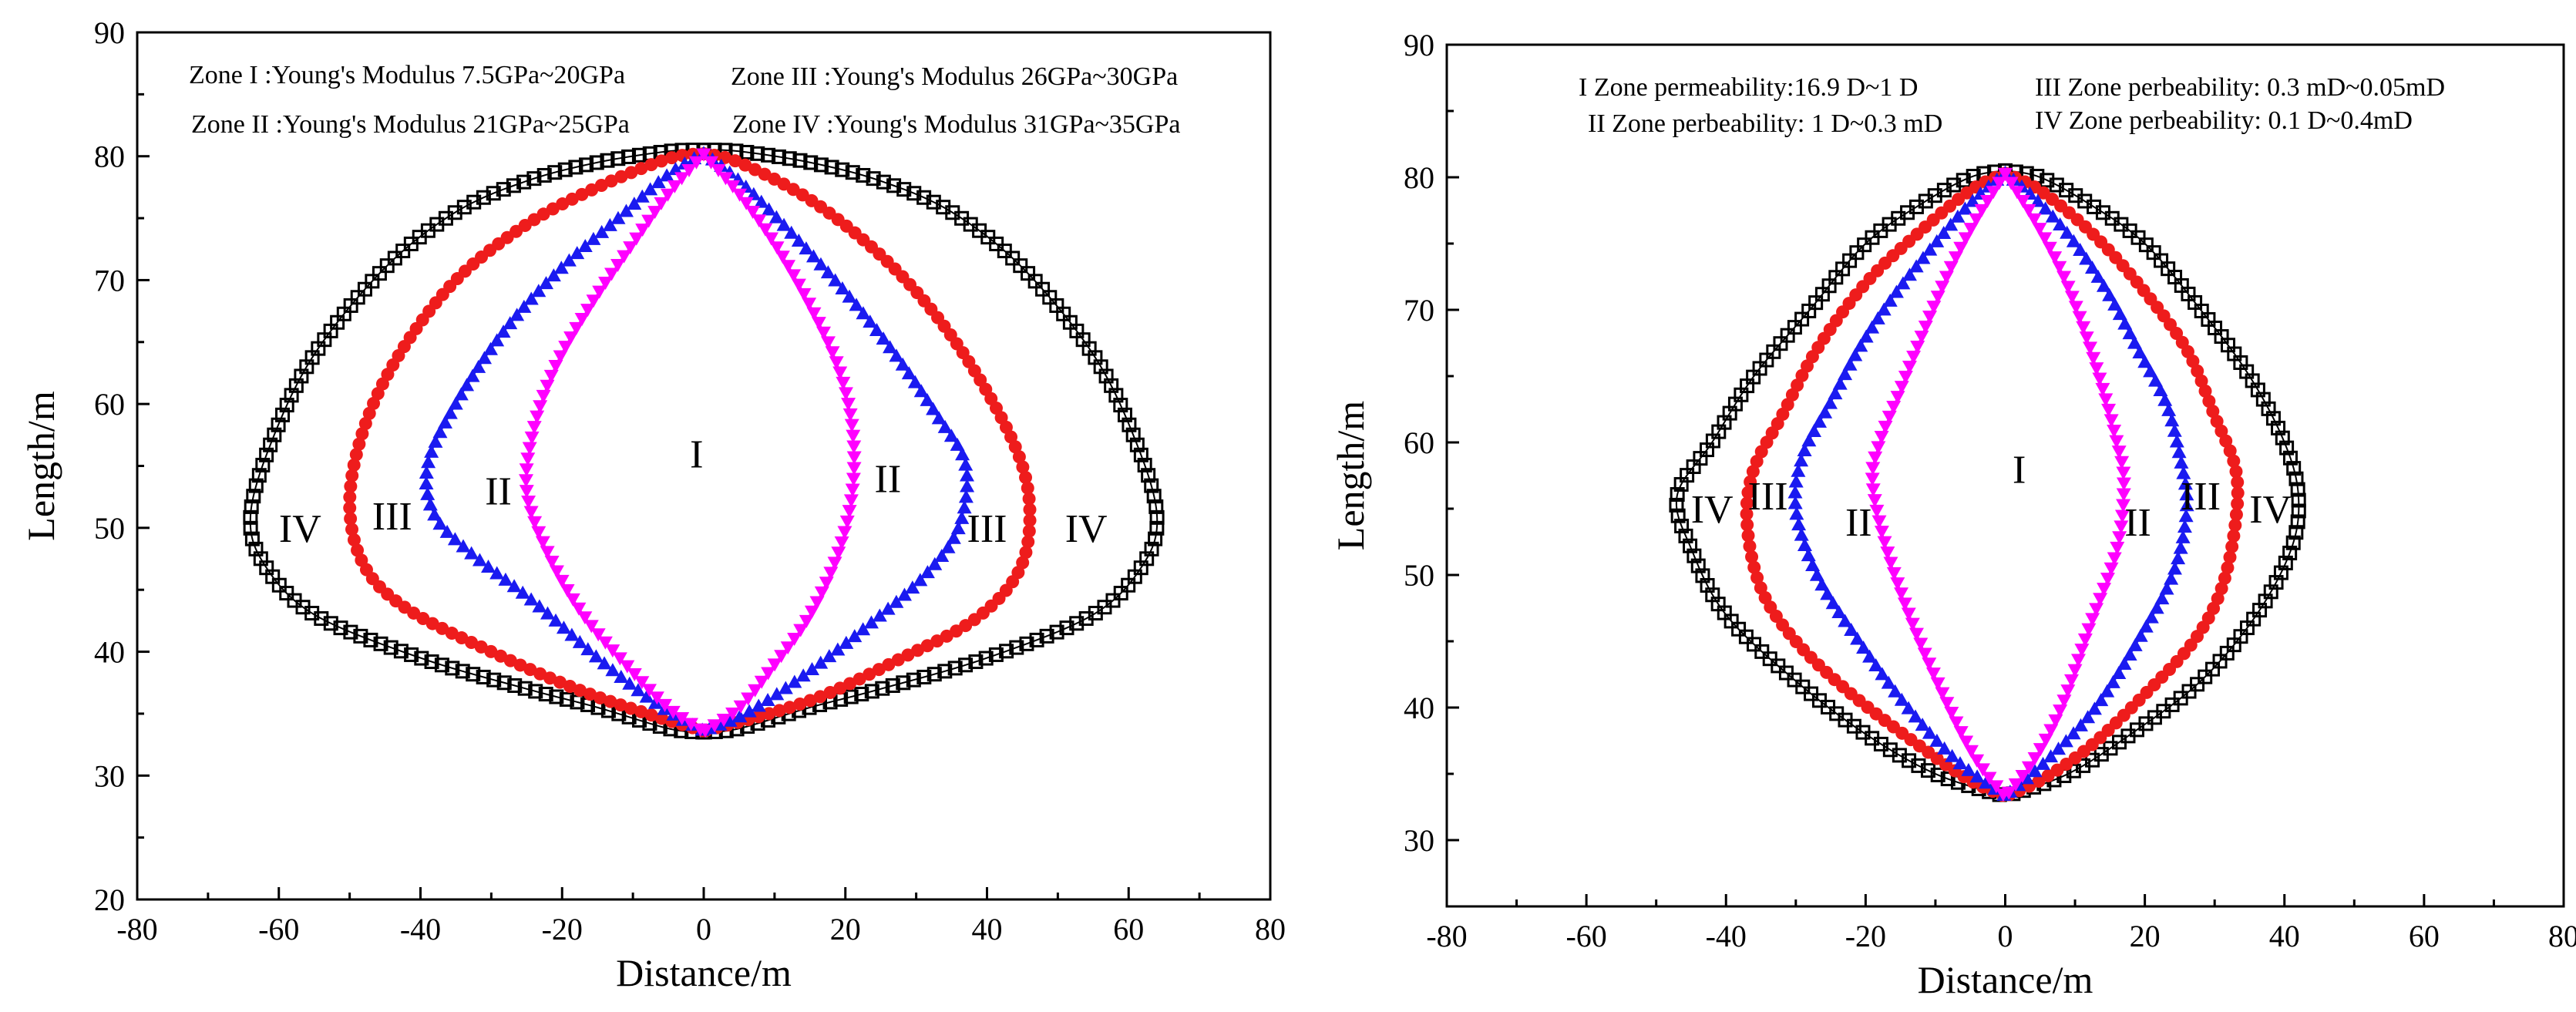  I want to click on x-tick-label: 80, so click(1270, 929).